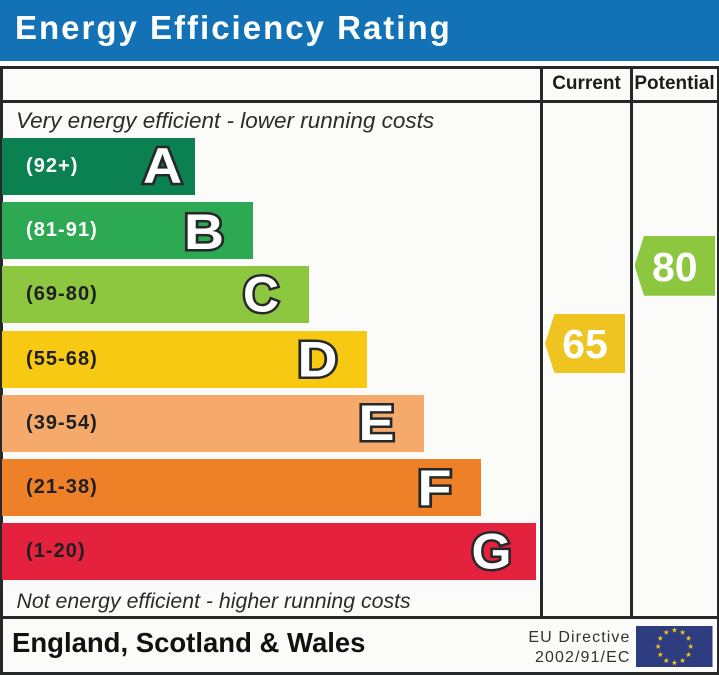  Describe the element at coordinates (162, 166) in the screenshot. I see `svg-text: A` at that location.